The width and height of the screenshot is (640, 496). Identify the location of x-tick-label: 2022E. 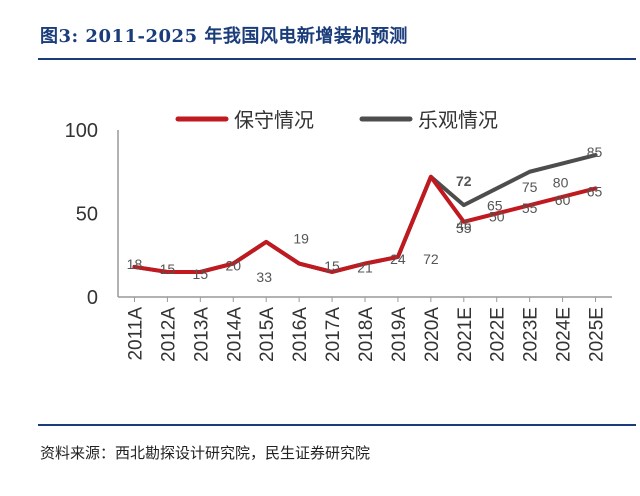
(498, 334).